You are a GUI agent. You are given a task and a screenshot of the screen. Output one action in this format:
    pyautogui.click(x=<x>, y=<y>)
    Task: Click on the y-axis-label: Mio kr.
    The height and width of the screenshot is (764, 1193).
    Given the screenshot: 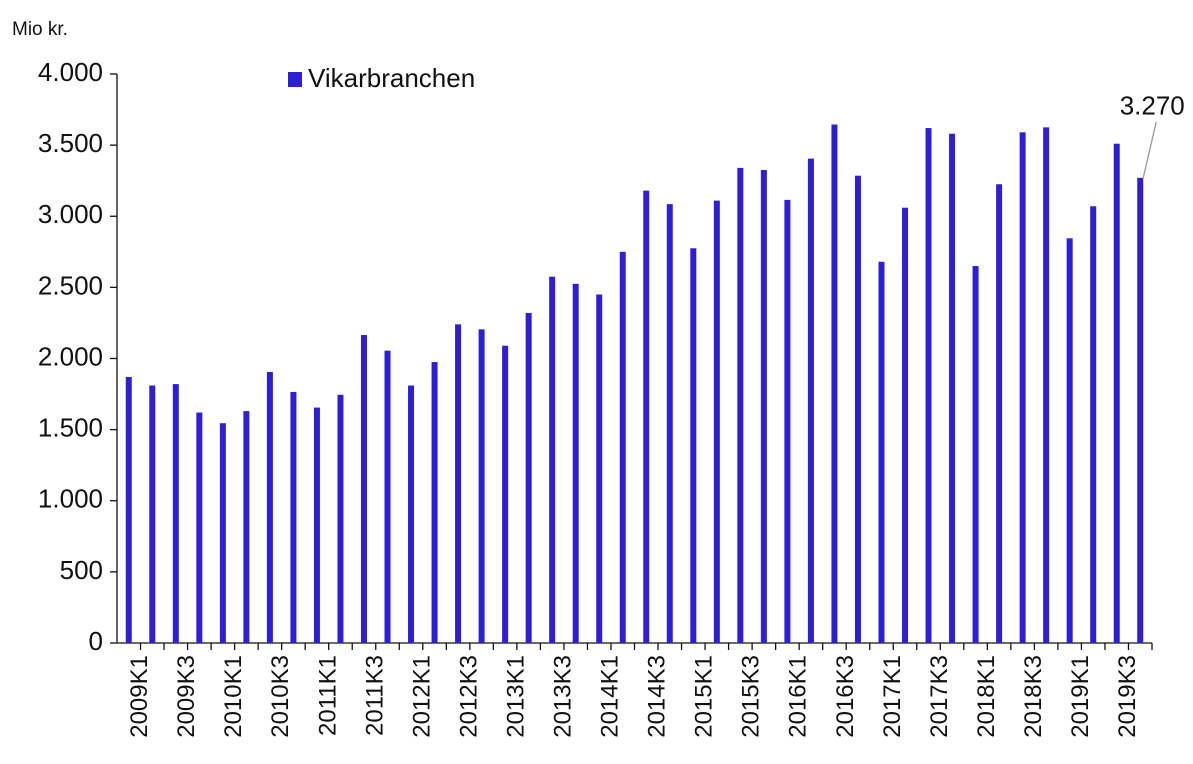 What is the action you would take?
    pyautogui.click(x=40, y=29)
    